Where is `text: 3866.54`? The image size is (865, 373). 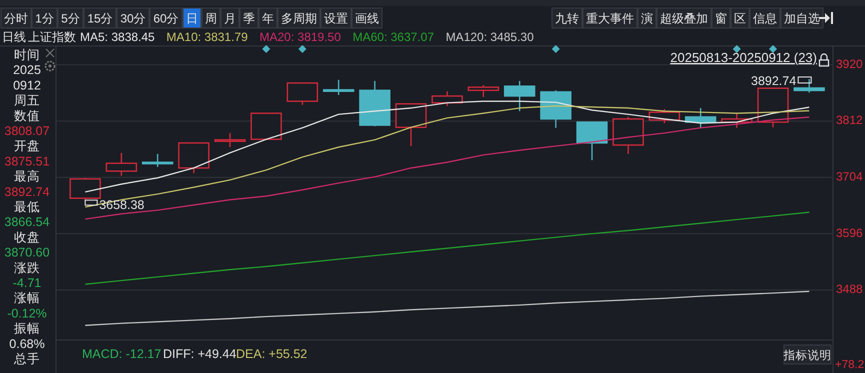 text: 3866.54 is located at coordinates (27, 222).